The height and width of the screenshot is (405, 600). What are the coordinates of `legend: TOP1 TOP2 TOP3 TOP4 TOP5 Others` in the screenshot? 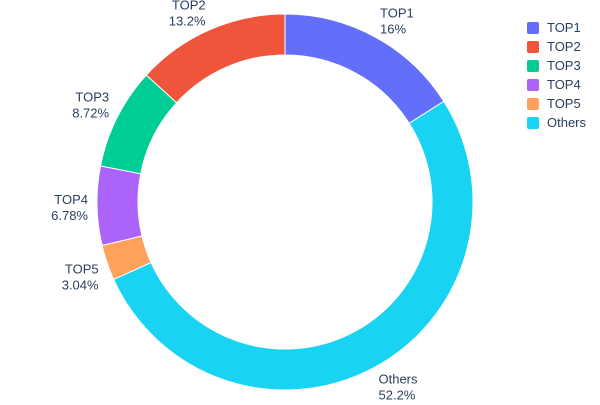 It's located at (556, 75).